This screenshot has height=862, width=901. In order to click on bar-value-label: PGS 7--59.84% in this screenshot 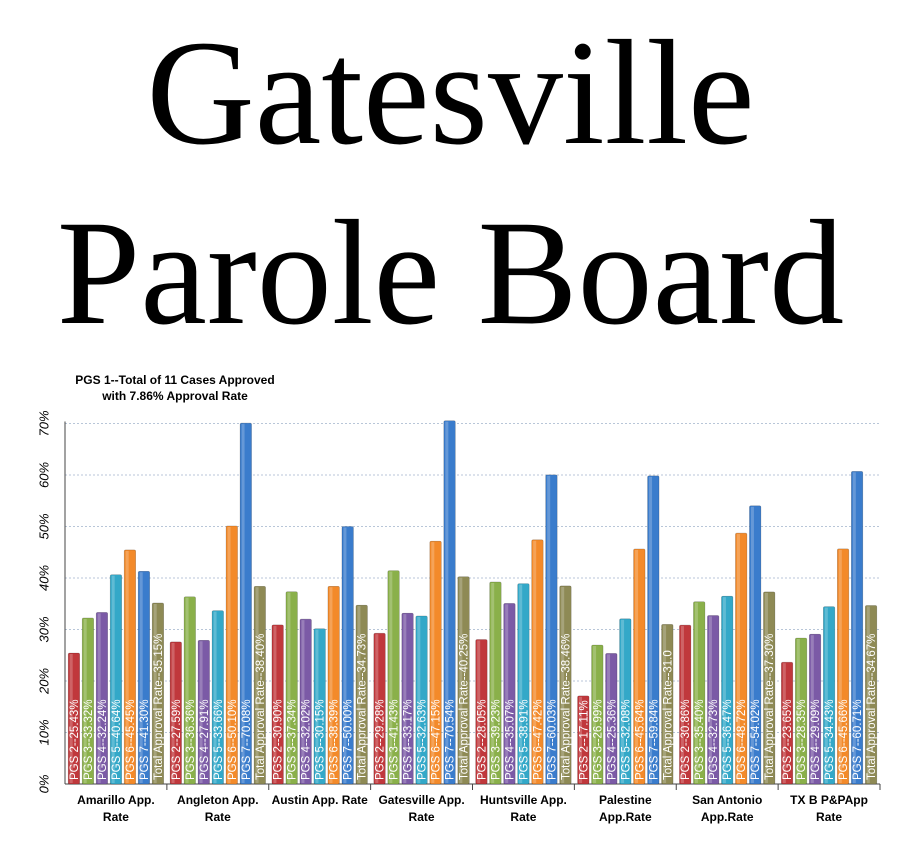, I will do `click(654, 739)`.